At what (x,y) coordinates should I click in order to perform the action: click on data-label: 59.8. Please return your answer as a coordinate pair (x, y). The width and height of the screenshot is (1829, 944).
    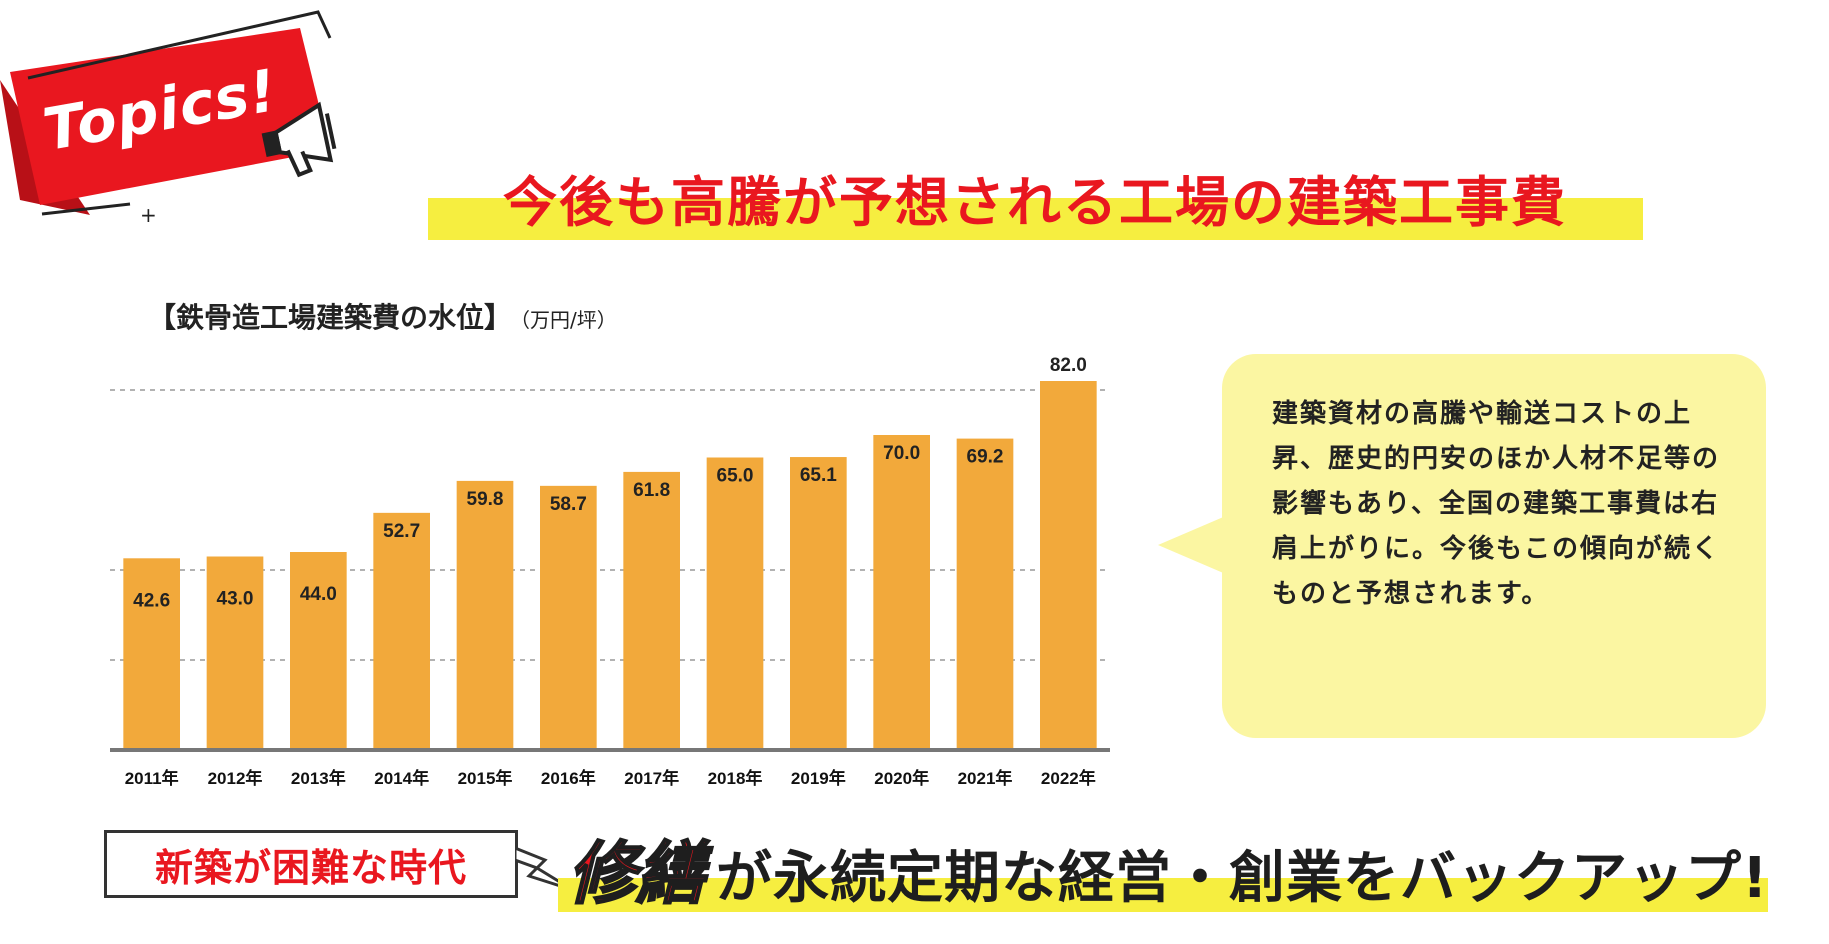
    Looking at the image, I should click on (485, 499).